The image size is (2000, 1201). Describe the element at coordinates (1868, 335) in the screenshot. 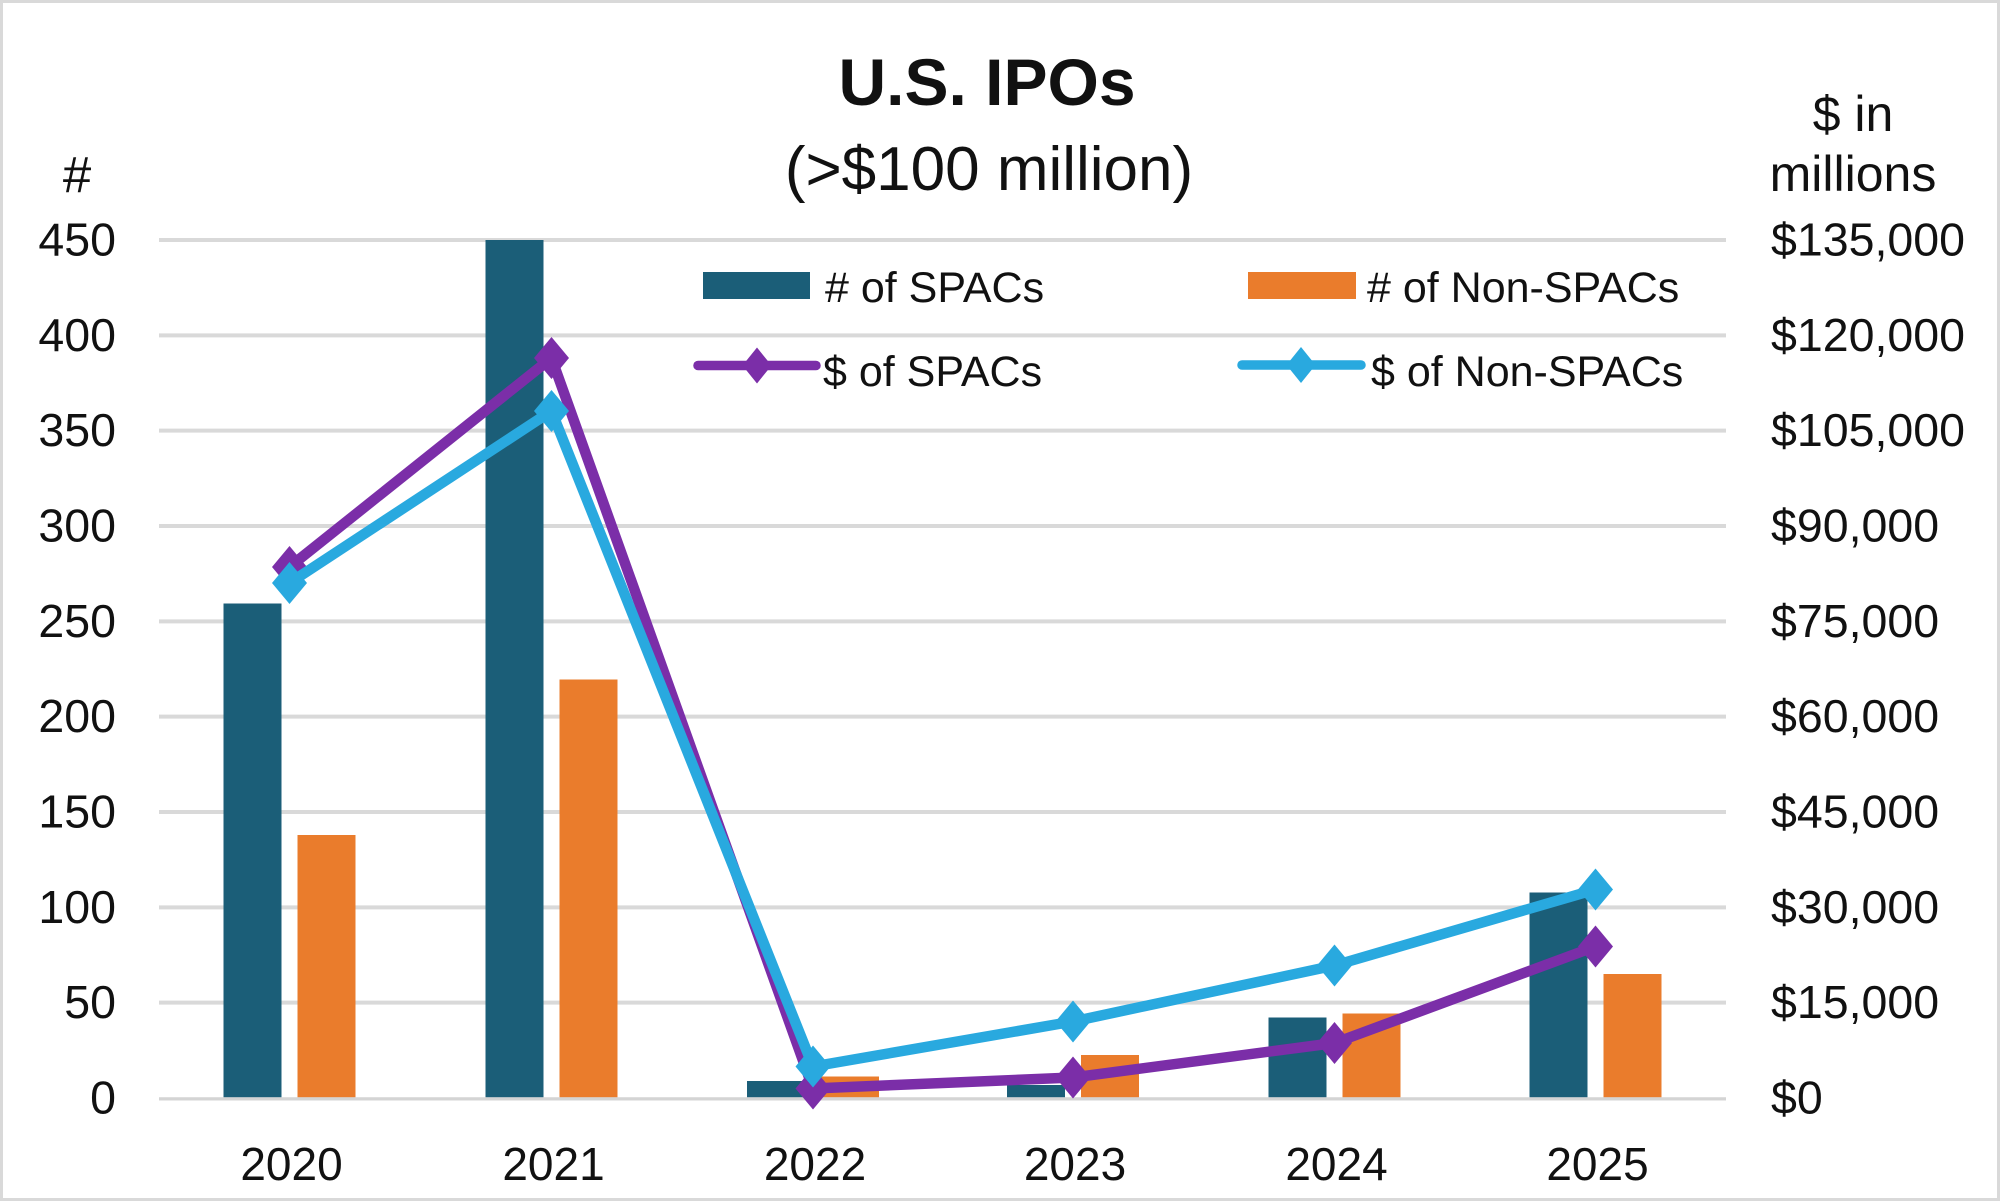

I see `svg-text: $120,000` at that location.